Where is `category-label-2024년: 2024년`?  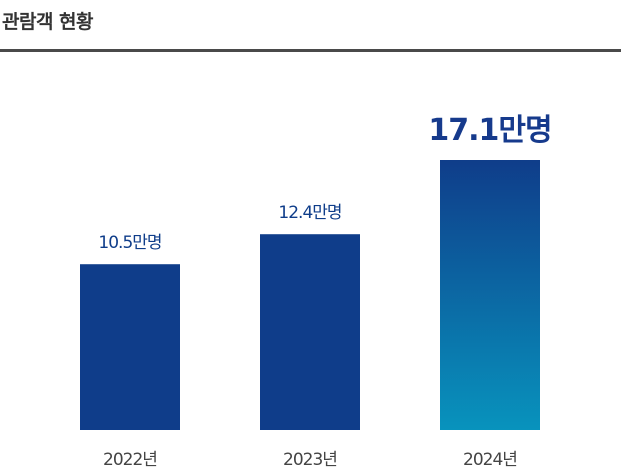 category-label-2024년: 2024년 is located at coordinates (490, 460).